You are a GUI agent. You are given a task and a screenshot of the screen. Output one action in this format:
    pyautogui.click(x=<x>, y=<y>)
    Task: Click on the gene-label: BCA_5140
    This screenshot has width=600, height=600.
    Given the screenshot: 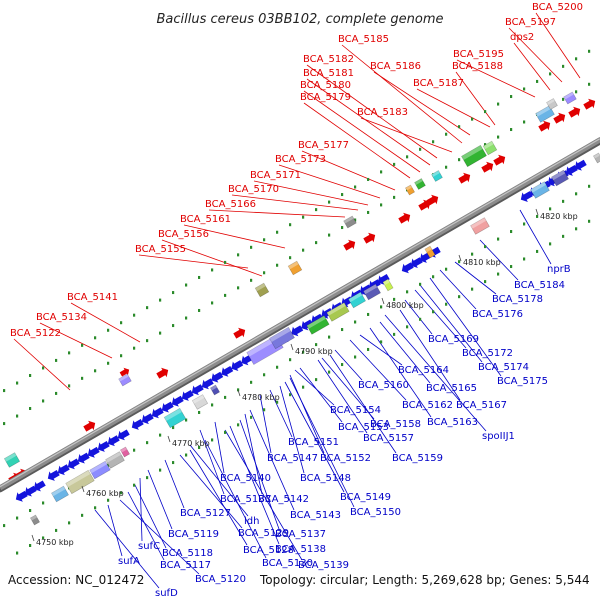 What is the action you would take?
    pyautogui.click(x=245, y=478)
    